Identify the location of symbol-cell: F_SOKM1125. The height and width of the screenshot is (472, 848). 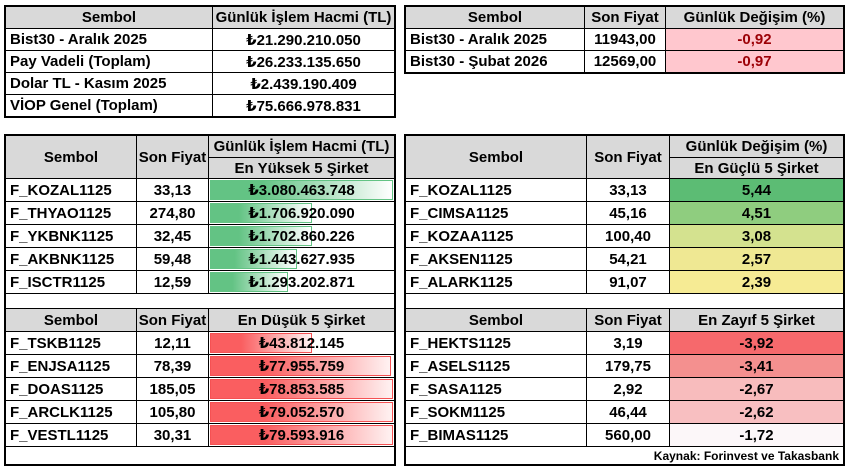
(458, 412).